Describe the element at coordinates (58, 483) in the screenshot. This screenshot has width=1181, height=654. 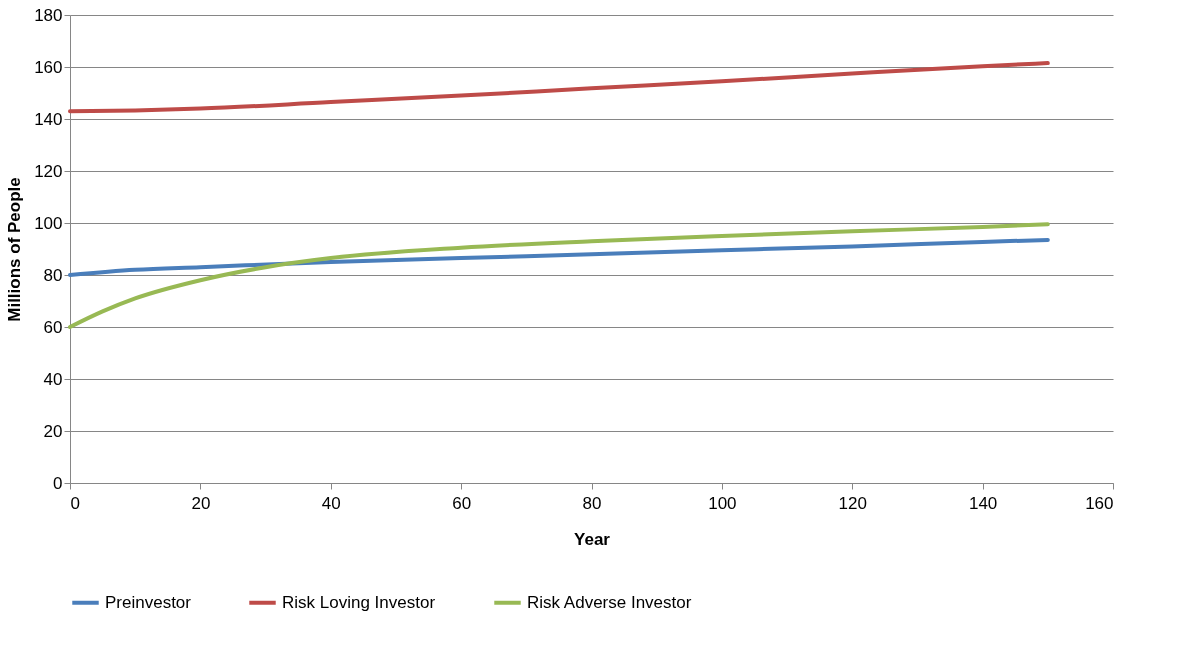
I see `y-tick-label: 0` at that location.